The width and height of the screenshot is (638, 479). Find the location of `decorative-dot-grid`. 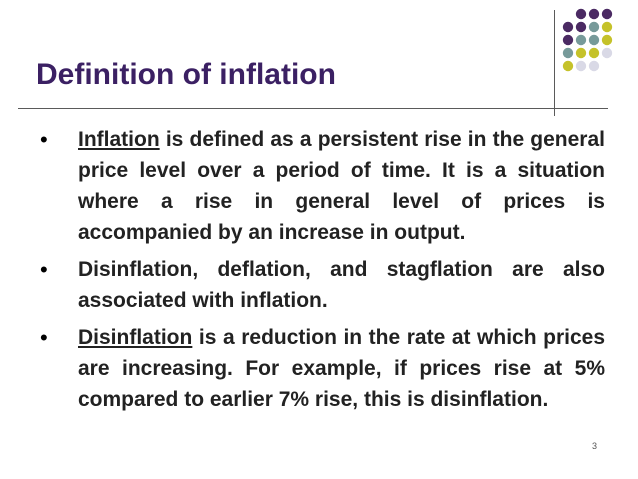

decorative-dot-grid is located at coordinates (587, 40).